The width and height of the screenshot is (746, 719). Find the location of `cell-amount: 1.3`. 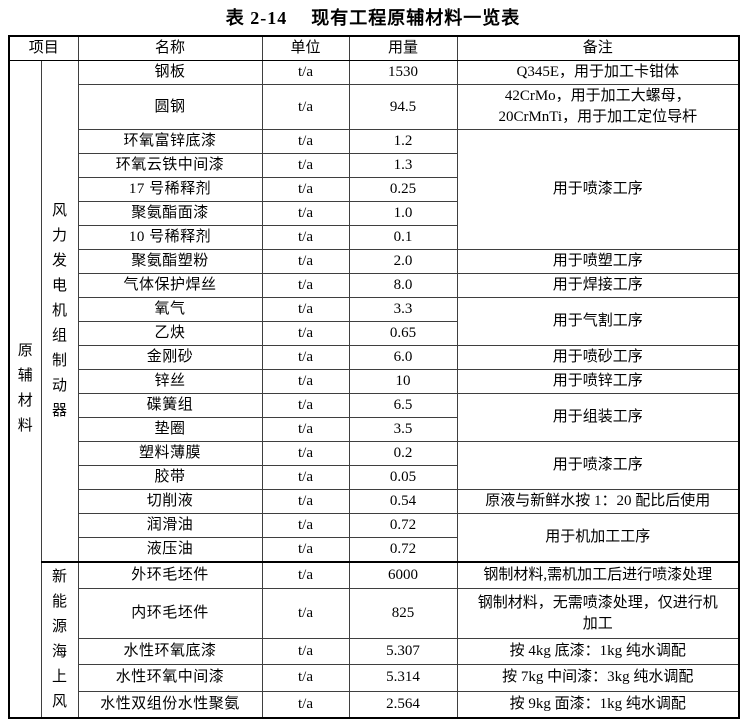

cell-amount: 1.3 is located at coordinates (403, 165).